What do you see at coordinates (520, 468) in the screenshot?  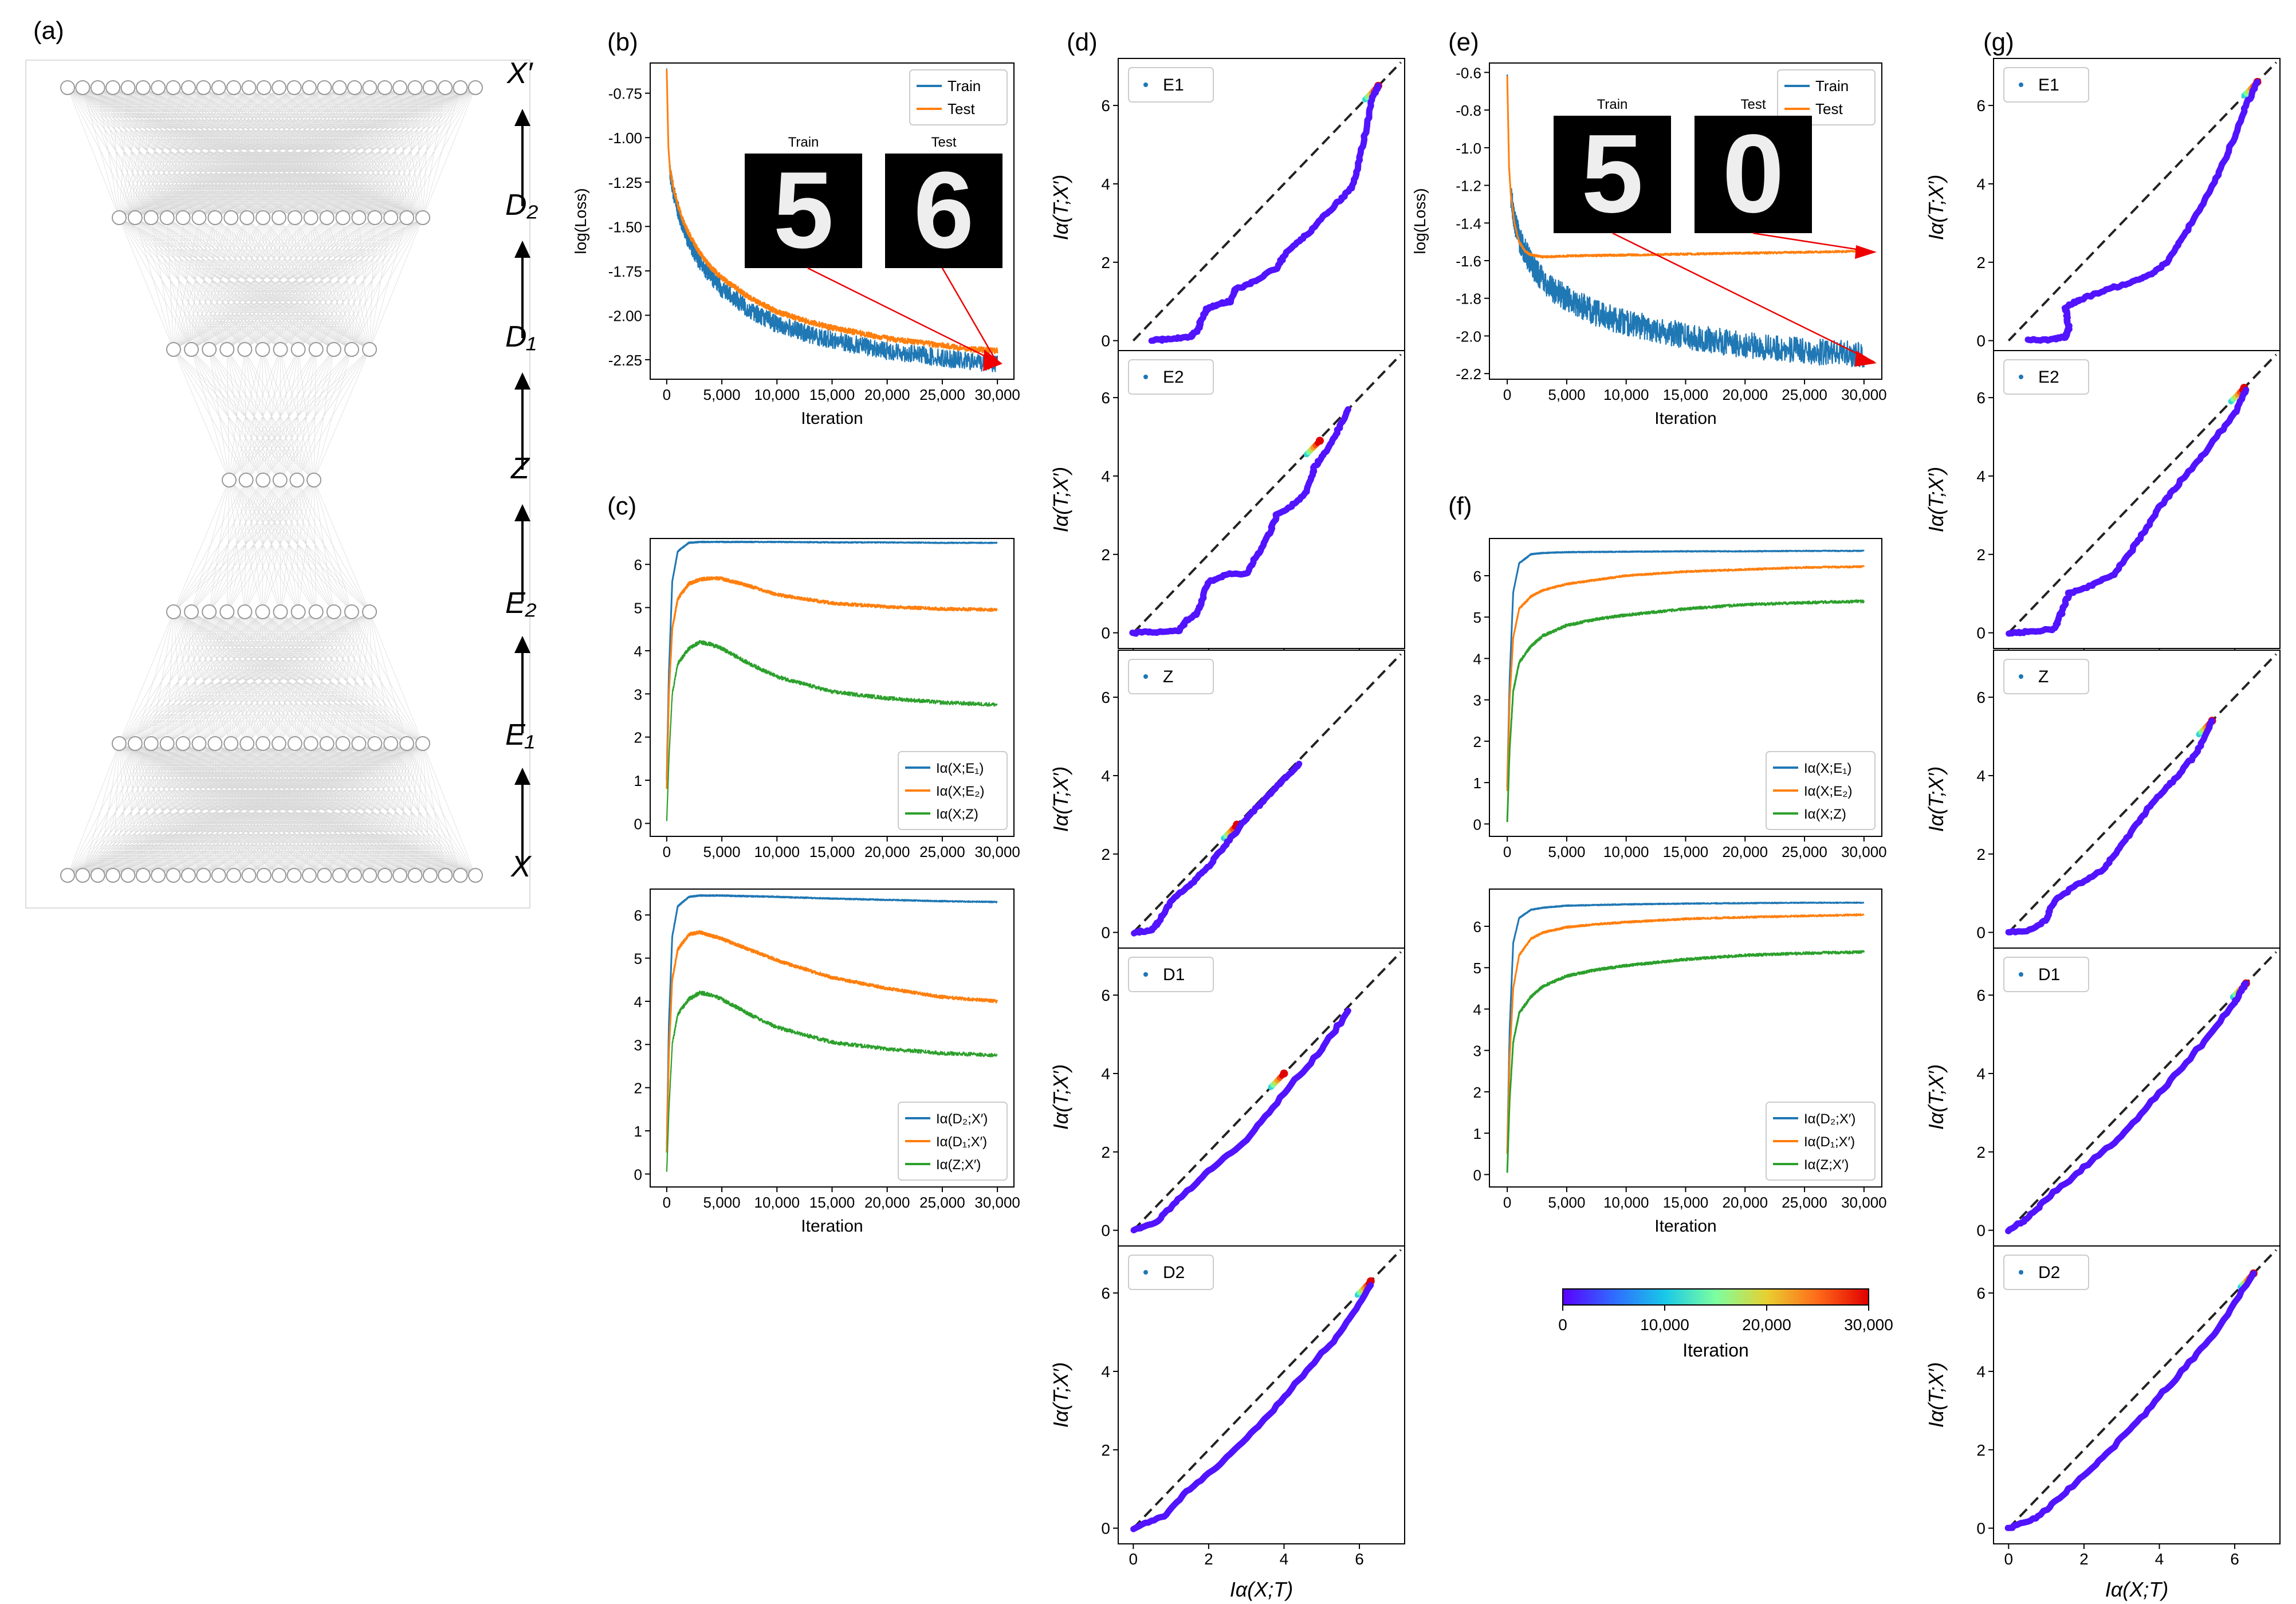 I see `layer-label-z: Z` at bounding box center [520, 468].